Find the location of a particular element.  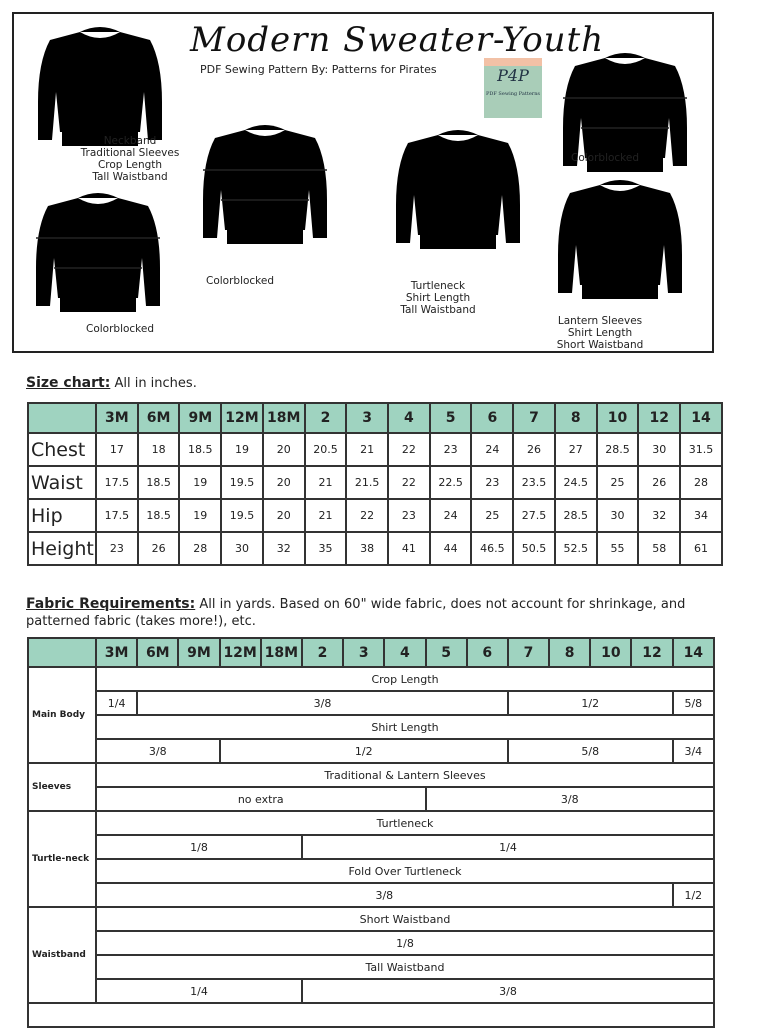

yardage-cell: 5/8 is located at coordinates (693, 703).